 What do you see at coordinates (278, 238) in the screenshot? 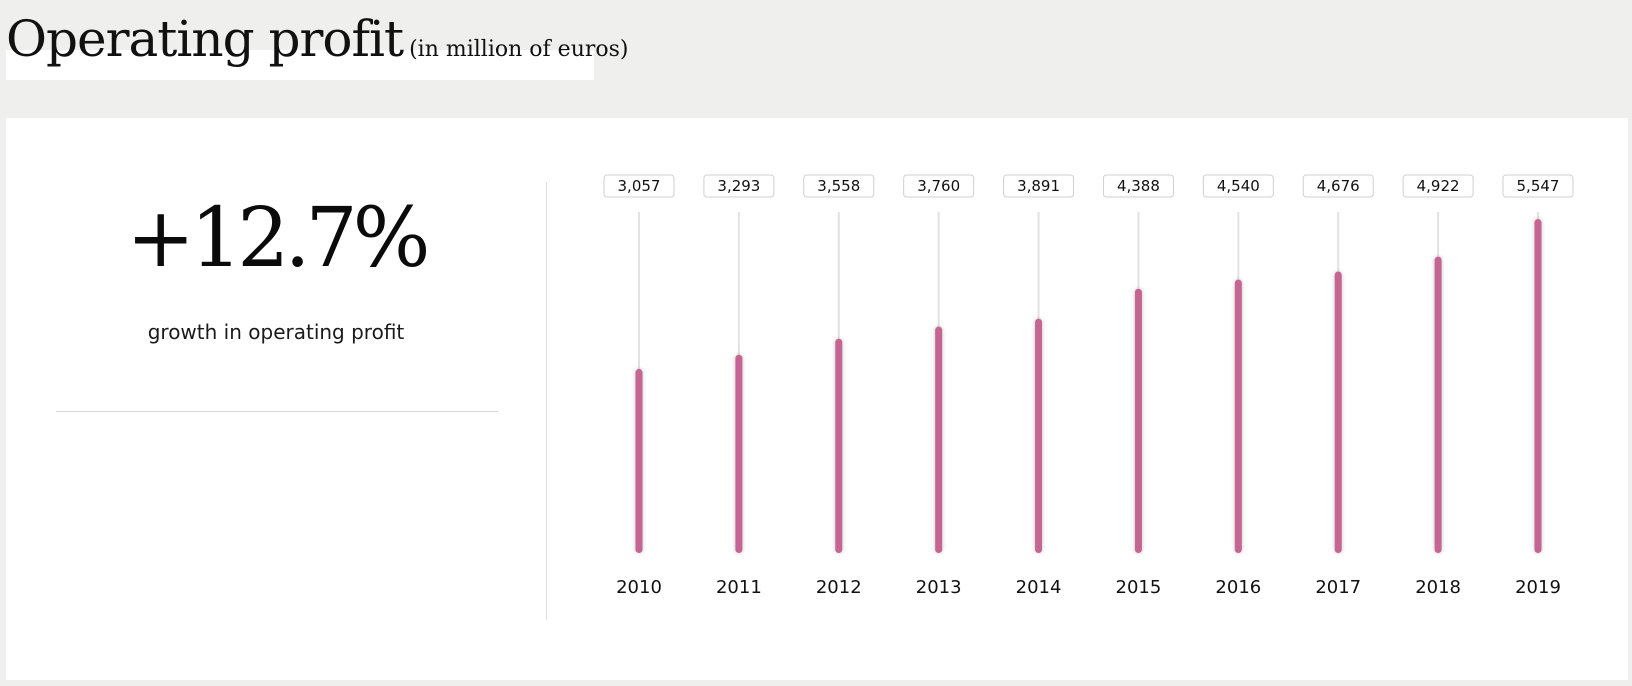
I see `growth-value: +12.7%` at bounding box center [278, 238].